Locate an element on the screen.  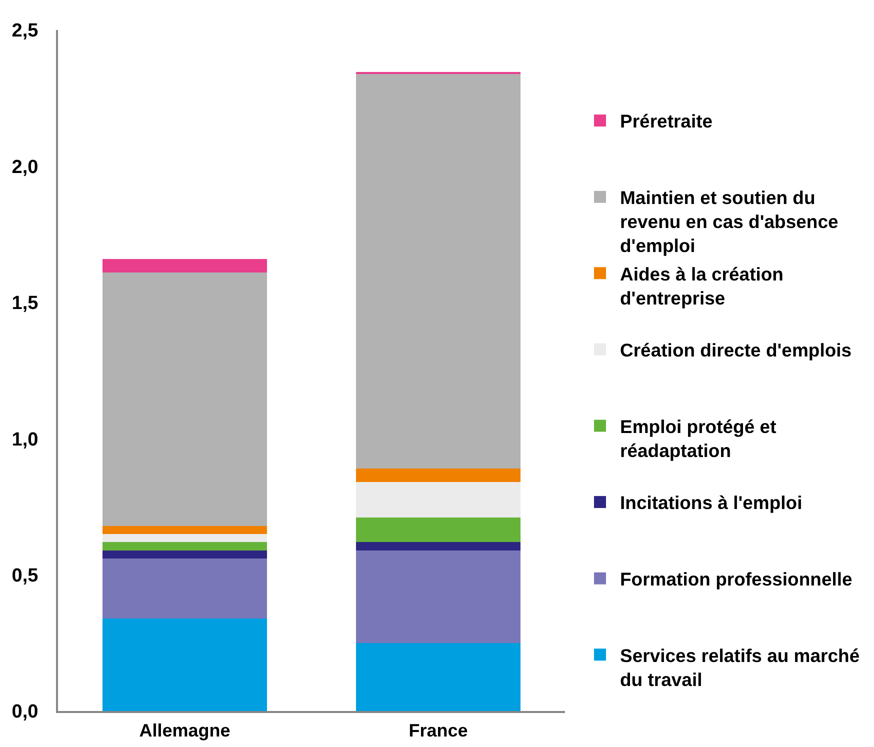
x-tick-label: France is located at coordinates (438, 730).